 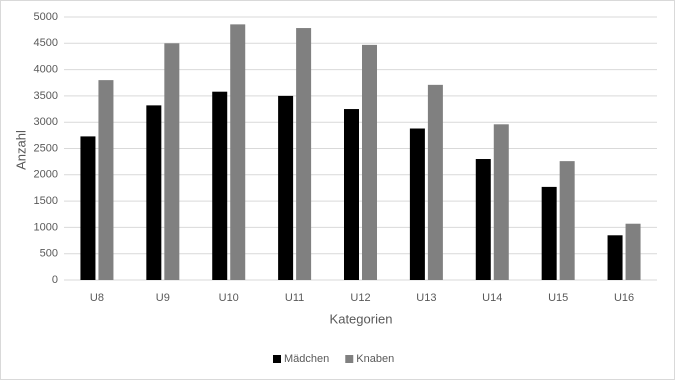 What do you see at coordinates (46, 148) in the screenshot?
I see `y-tick-label: 2500` at bounding box center [46, 148].